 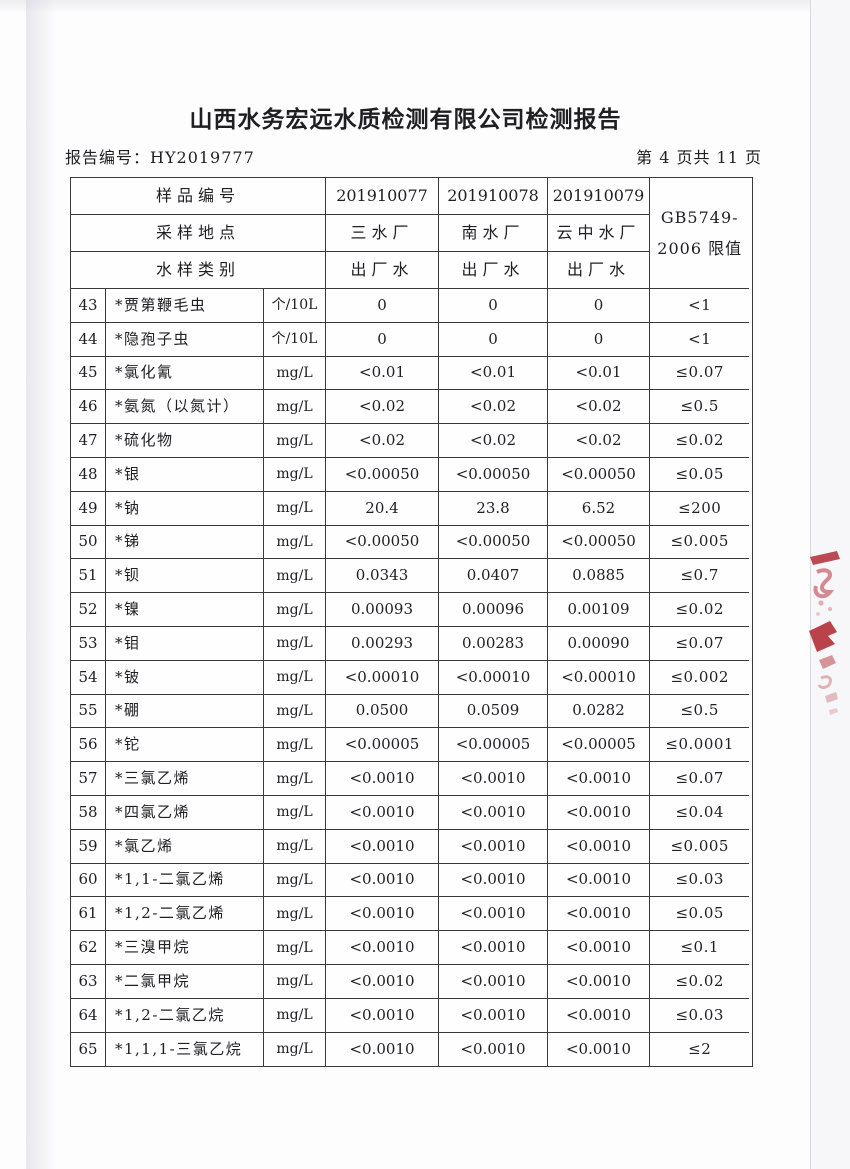 What do you see at coordinates (700, 1048) in the screenshot?
I see `limit-value: ≤2` at bounding box center [700, 1048].